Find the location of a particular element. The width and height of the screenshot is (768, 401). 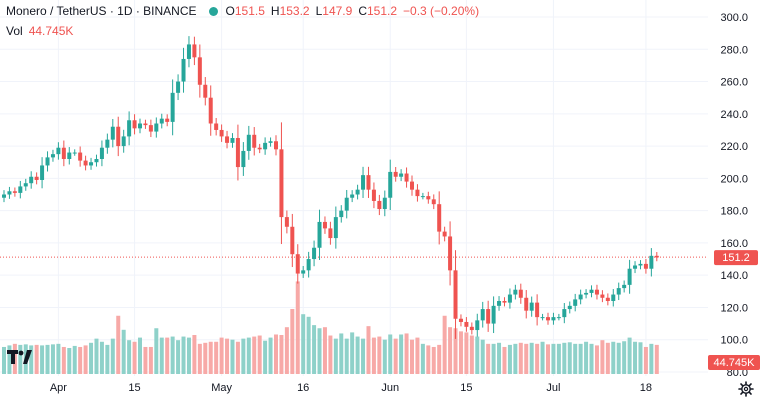

low-value: L147.9 is located at coordinates (334, 11).